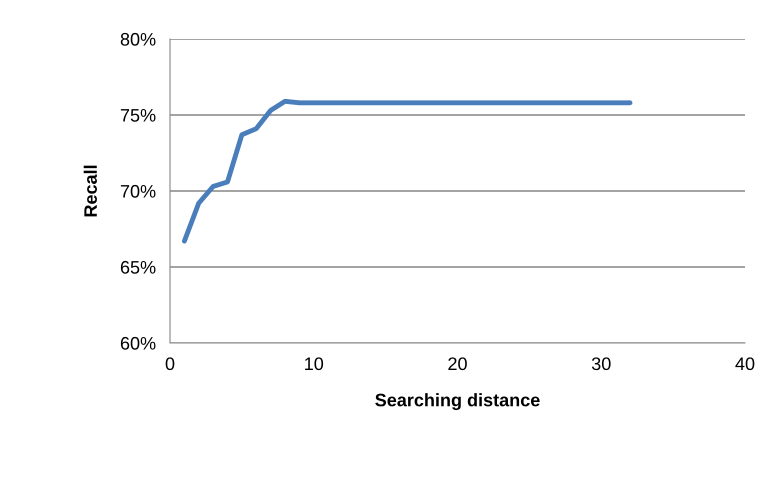 The image size is (778, 479). Describe the element at coordinates (138, 39) in the screenshot. I see `y-tick-label: 80%` at that location.